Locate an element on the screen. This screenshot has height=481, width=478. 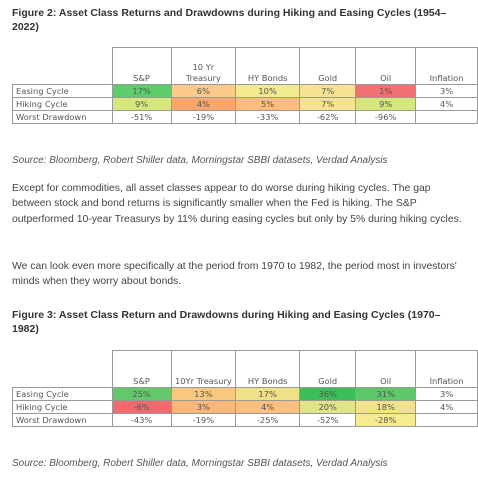
table-cell: 18% is located at coordinates (386, 407).